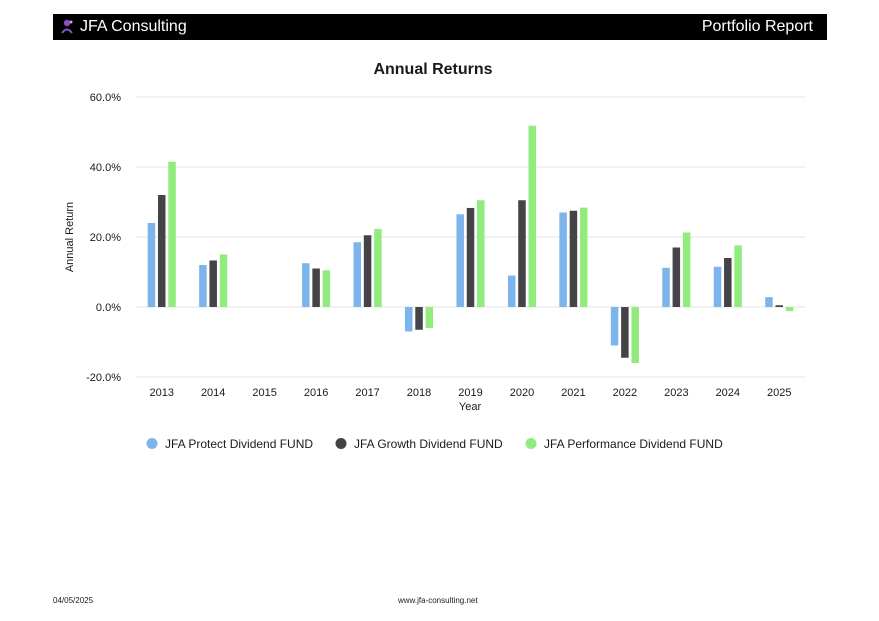  What do you see at coordinates (108, 308) in the screenshot?
I see `y-tick-label: 0.0%` at bounding box center [108, 308].